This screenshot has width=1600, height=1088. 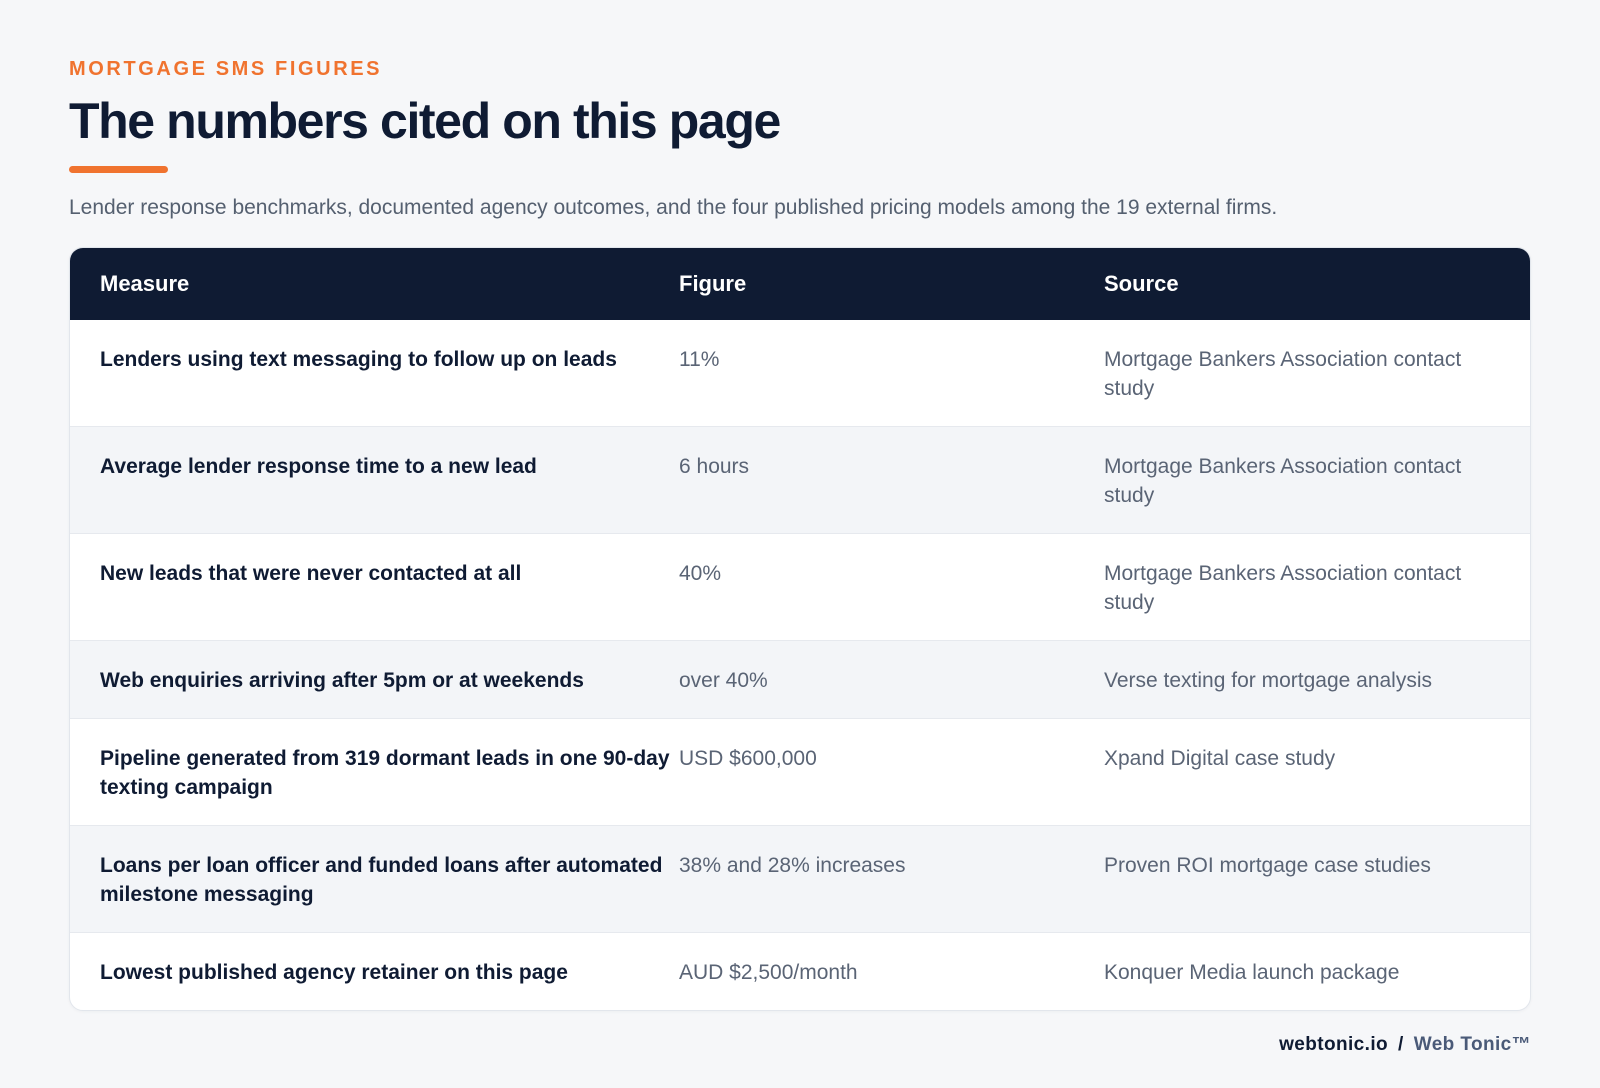 What do you see at coordinates (714, 466) in the screenshot?
I see `figure-cell: 6 hours` at bounding box center [714, 466].